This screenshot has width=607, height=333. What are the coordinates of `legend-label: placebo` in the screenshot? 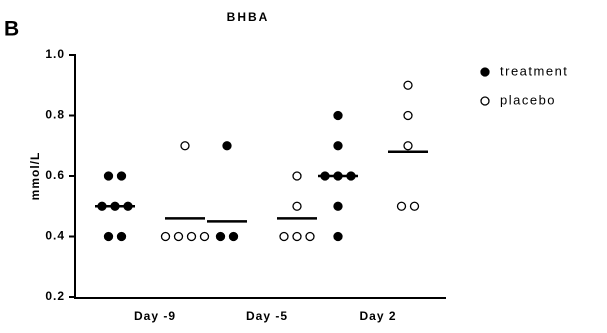 It's located at (528, 99).